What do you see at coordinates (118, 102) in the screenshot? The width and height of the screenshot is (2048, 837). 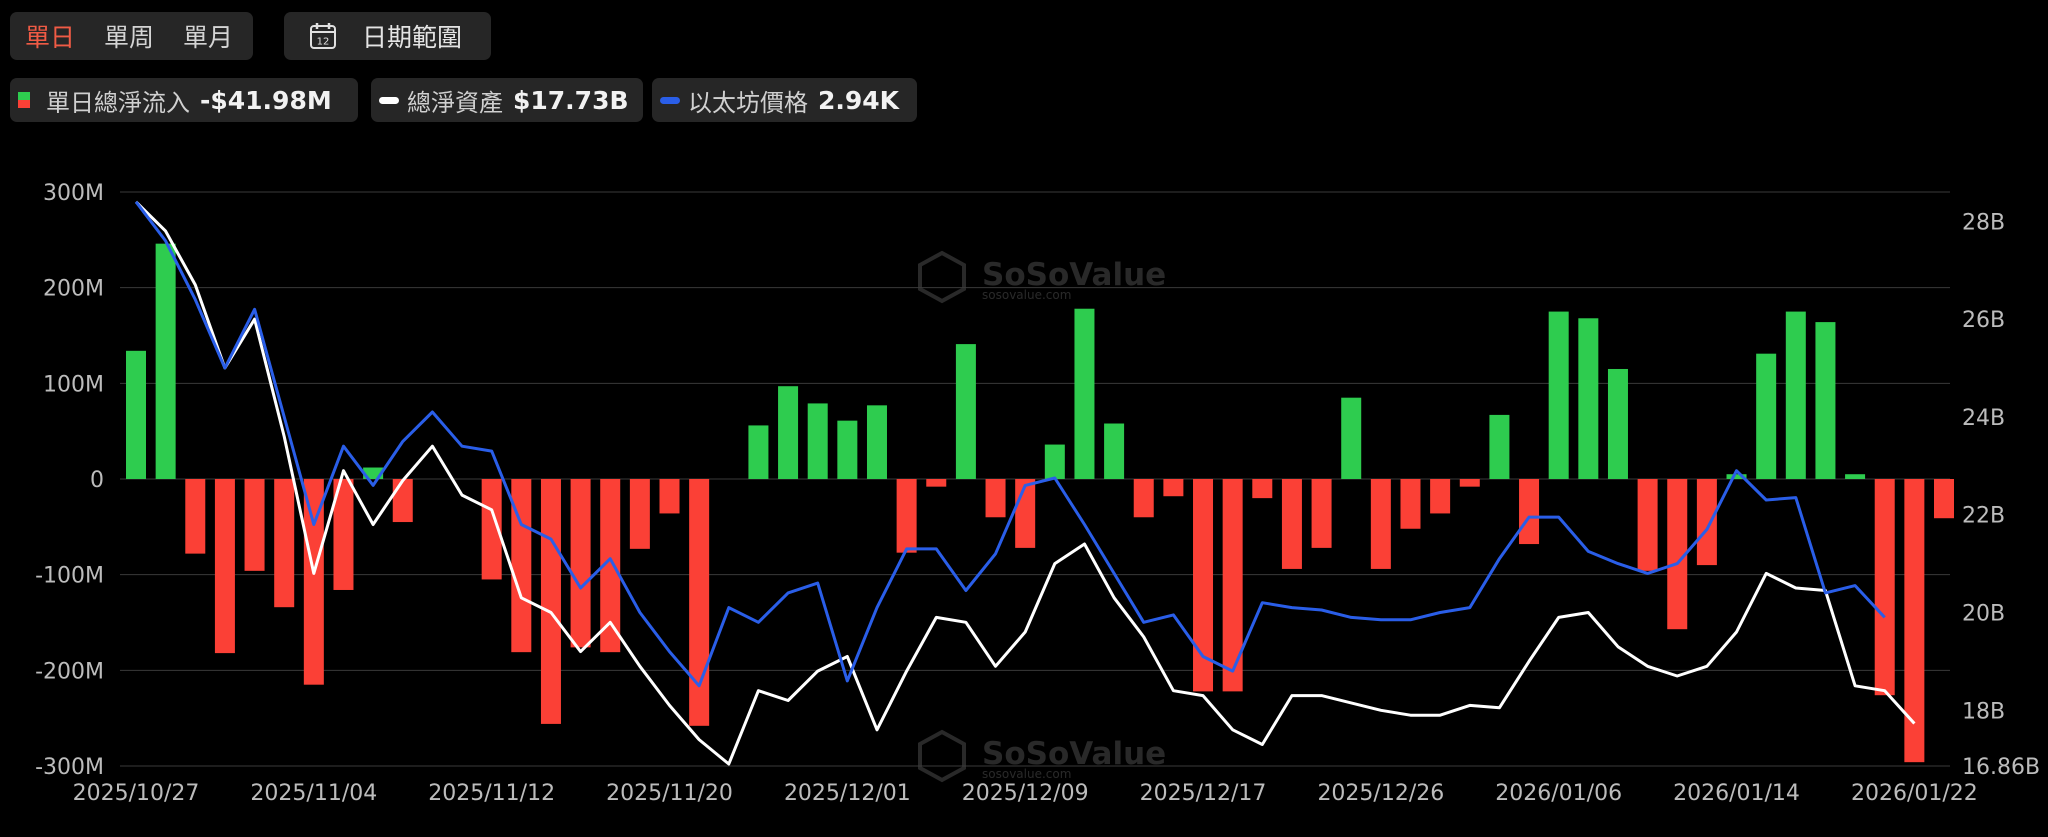 I see `legend-inflow-label: 單日總淨流入` at bounding box center [118, 102].